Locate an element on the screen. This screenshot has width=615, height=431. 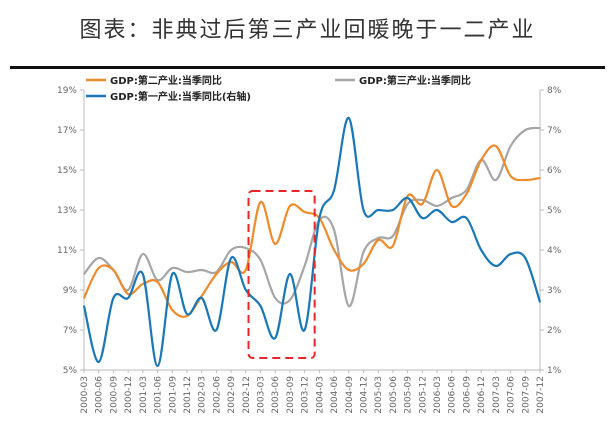
x-tick-label: 2001-03 is located at coordinates (144, 395).